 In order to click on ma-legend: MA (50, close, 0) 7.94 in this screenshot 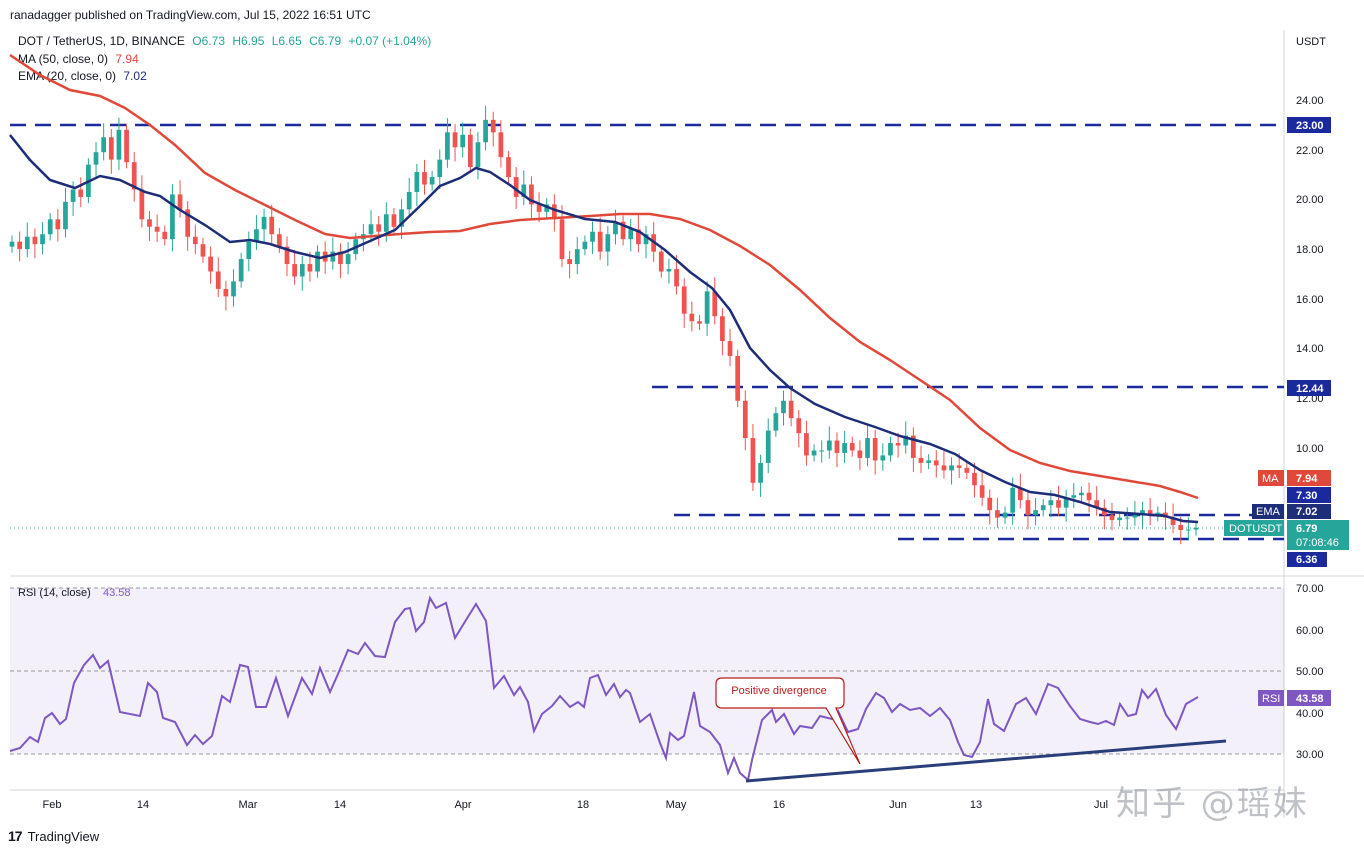, I will do `click(80, 59)`.